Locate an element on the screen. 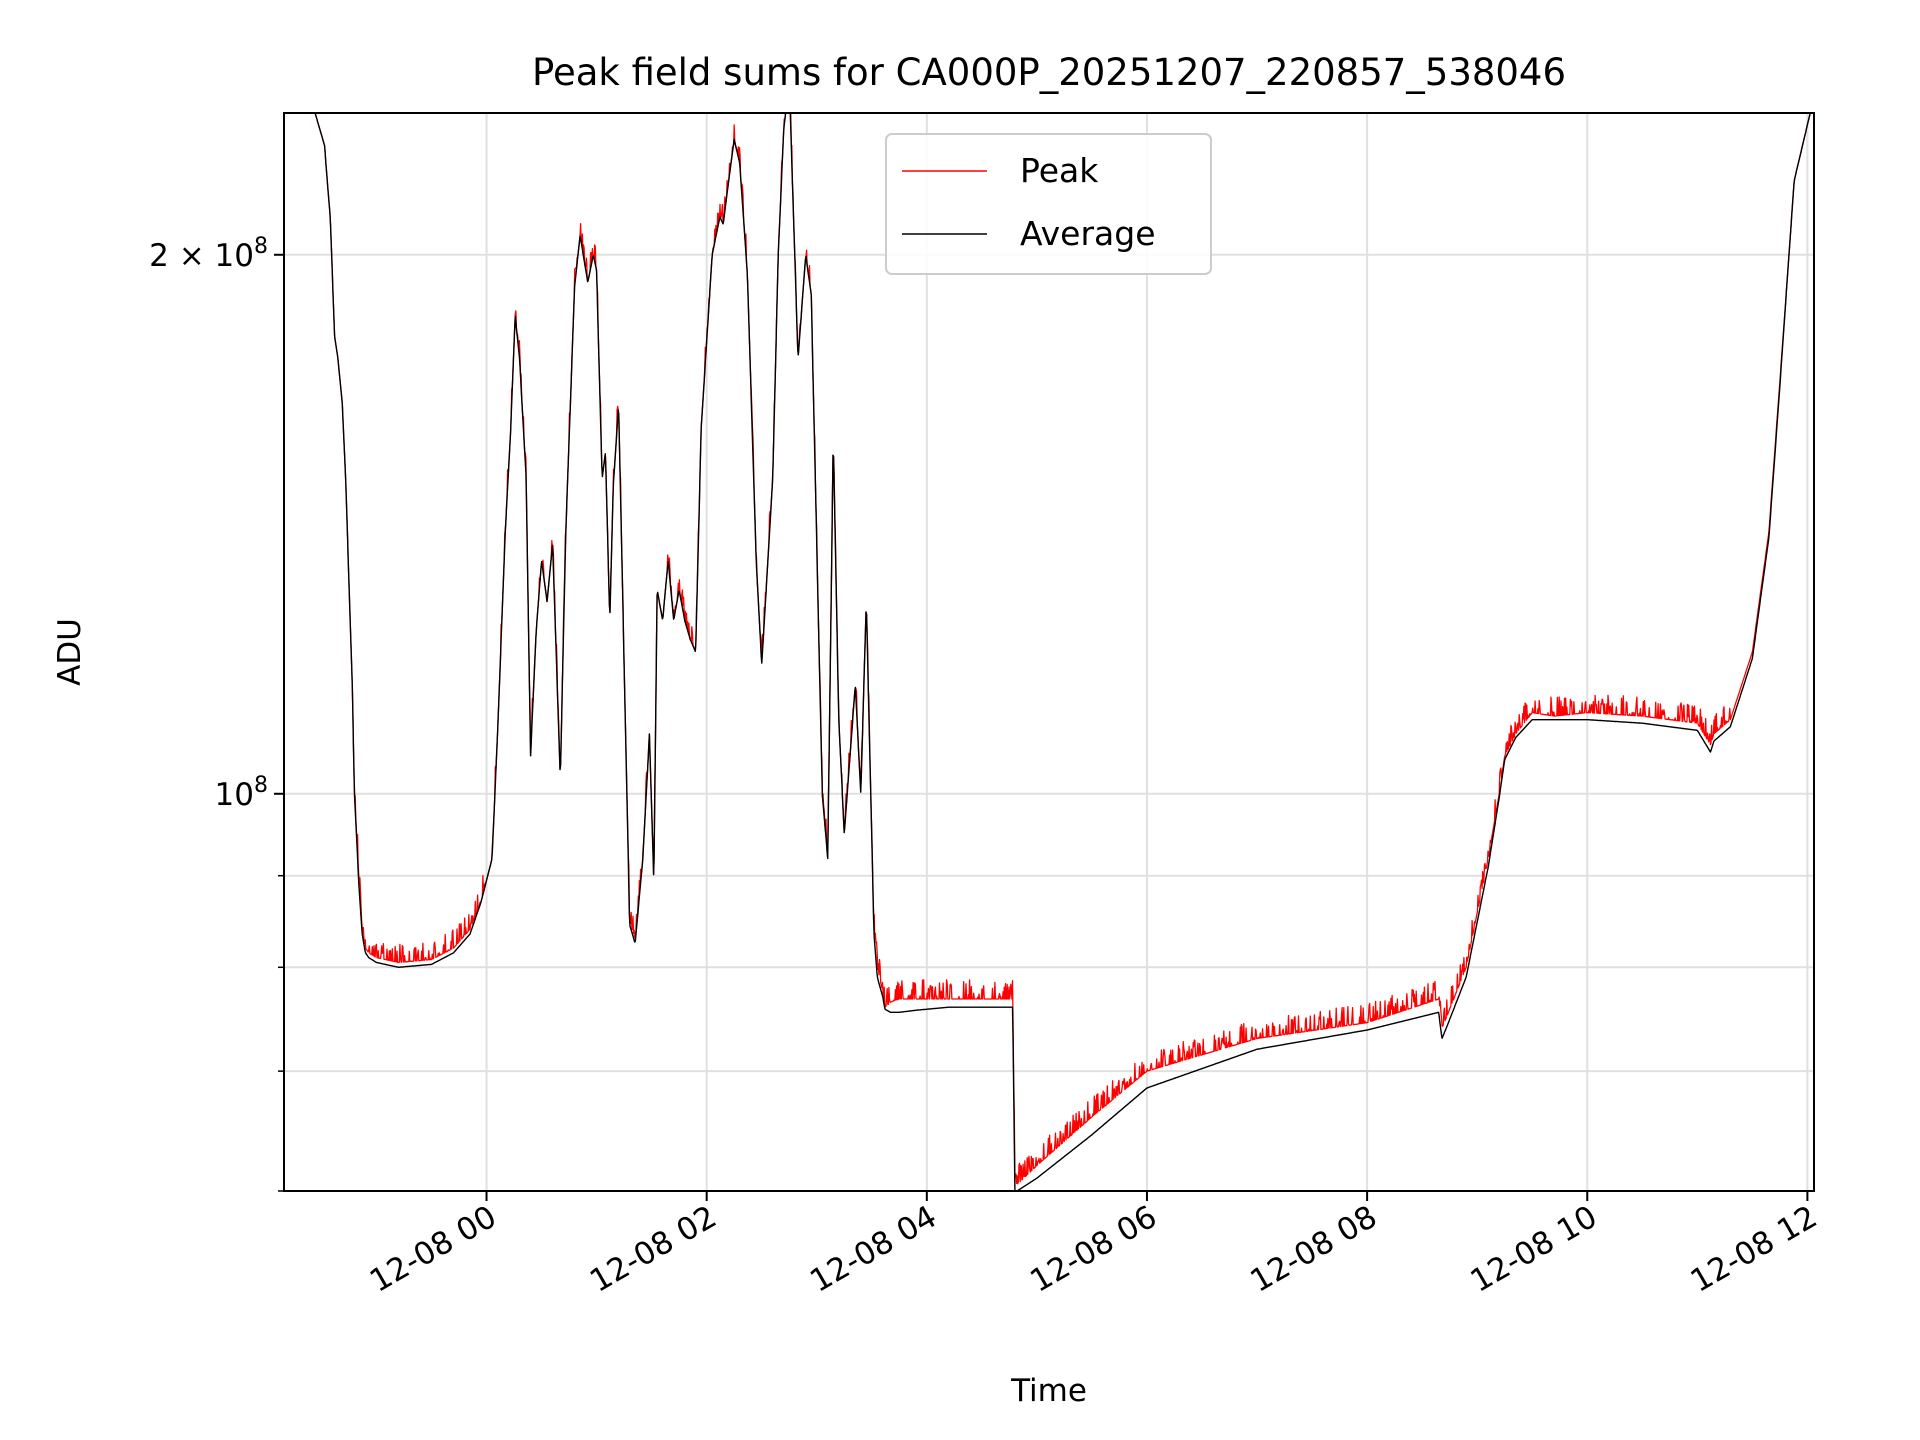 The image size is (1920, 1440). y-tick-label: 108 is located at coordinates (241, 793).